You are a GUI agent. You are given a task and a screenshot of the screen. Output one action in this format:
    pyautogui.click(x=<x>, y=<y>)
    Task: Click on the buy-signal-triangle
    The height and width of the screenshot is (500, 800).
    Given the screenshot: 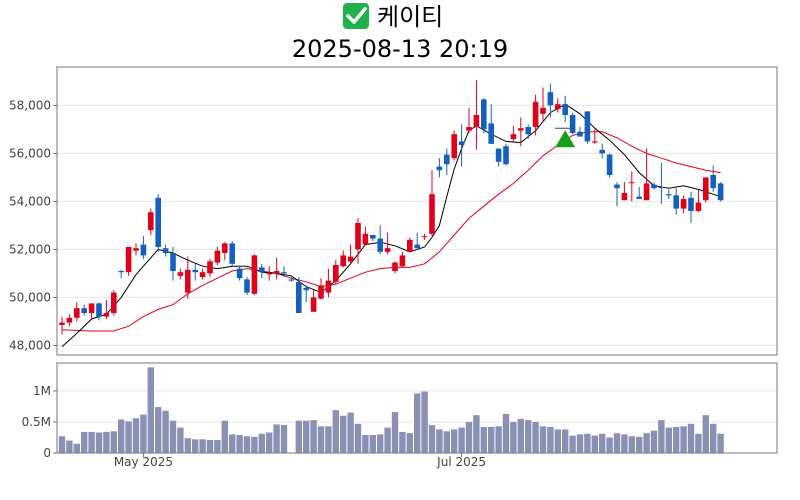 What is the action you would take?
    pyautogui.click(x=565, y=139)
    